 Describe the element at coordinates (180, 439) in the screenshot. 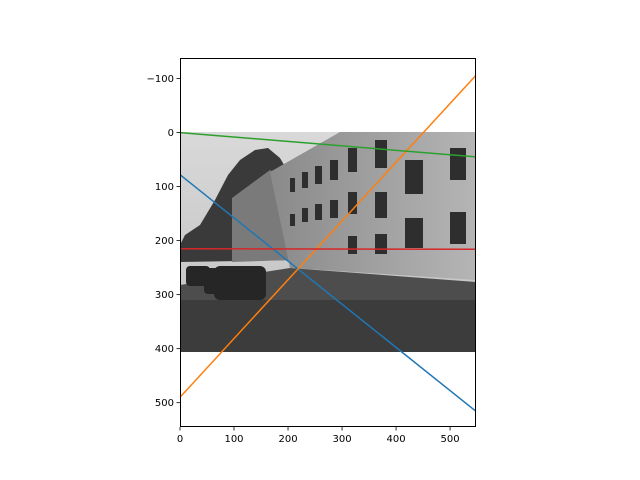

I see `x-tick-label: 0` at that location.